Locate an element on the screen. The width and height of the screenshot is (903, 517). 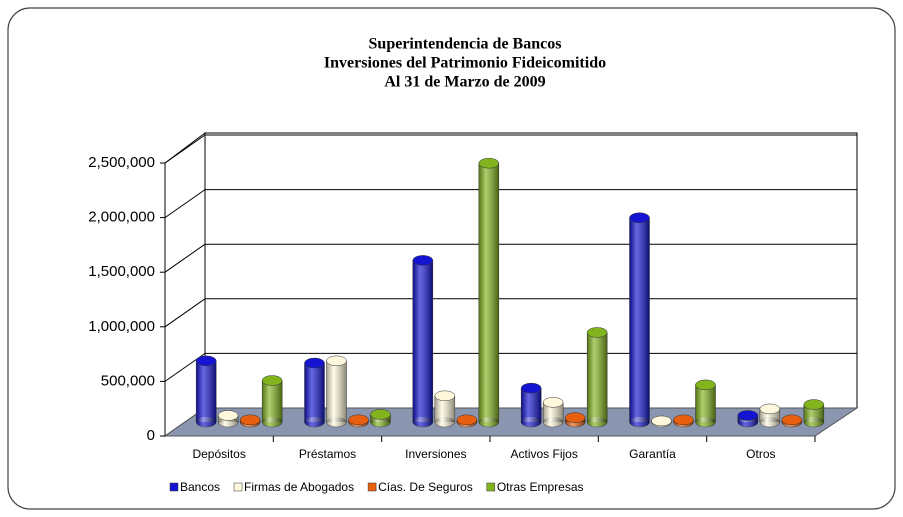
legend-label: Cías. De Seguros is located at coordinates (425, 487).